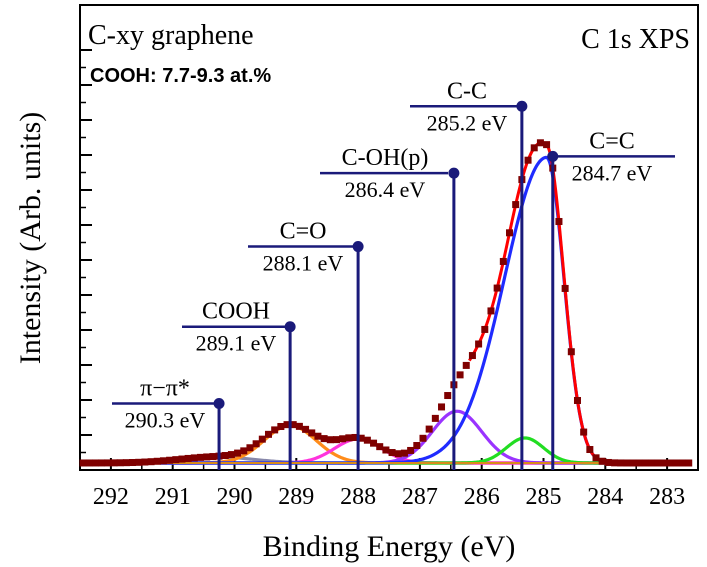 This screenshot has height=567, width=707. Describe the element at coordinates (171, 35) in the screenshot. I see `chart-title: C-xy graphene` at that location.